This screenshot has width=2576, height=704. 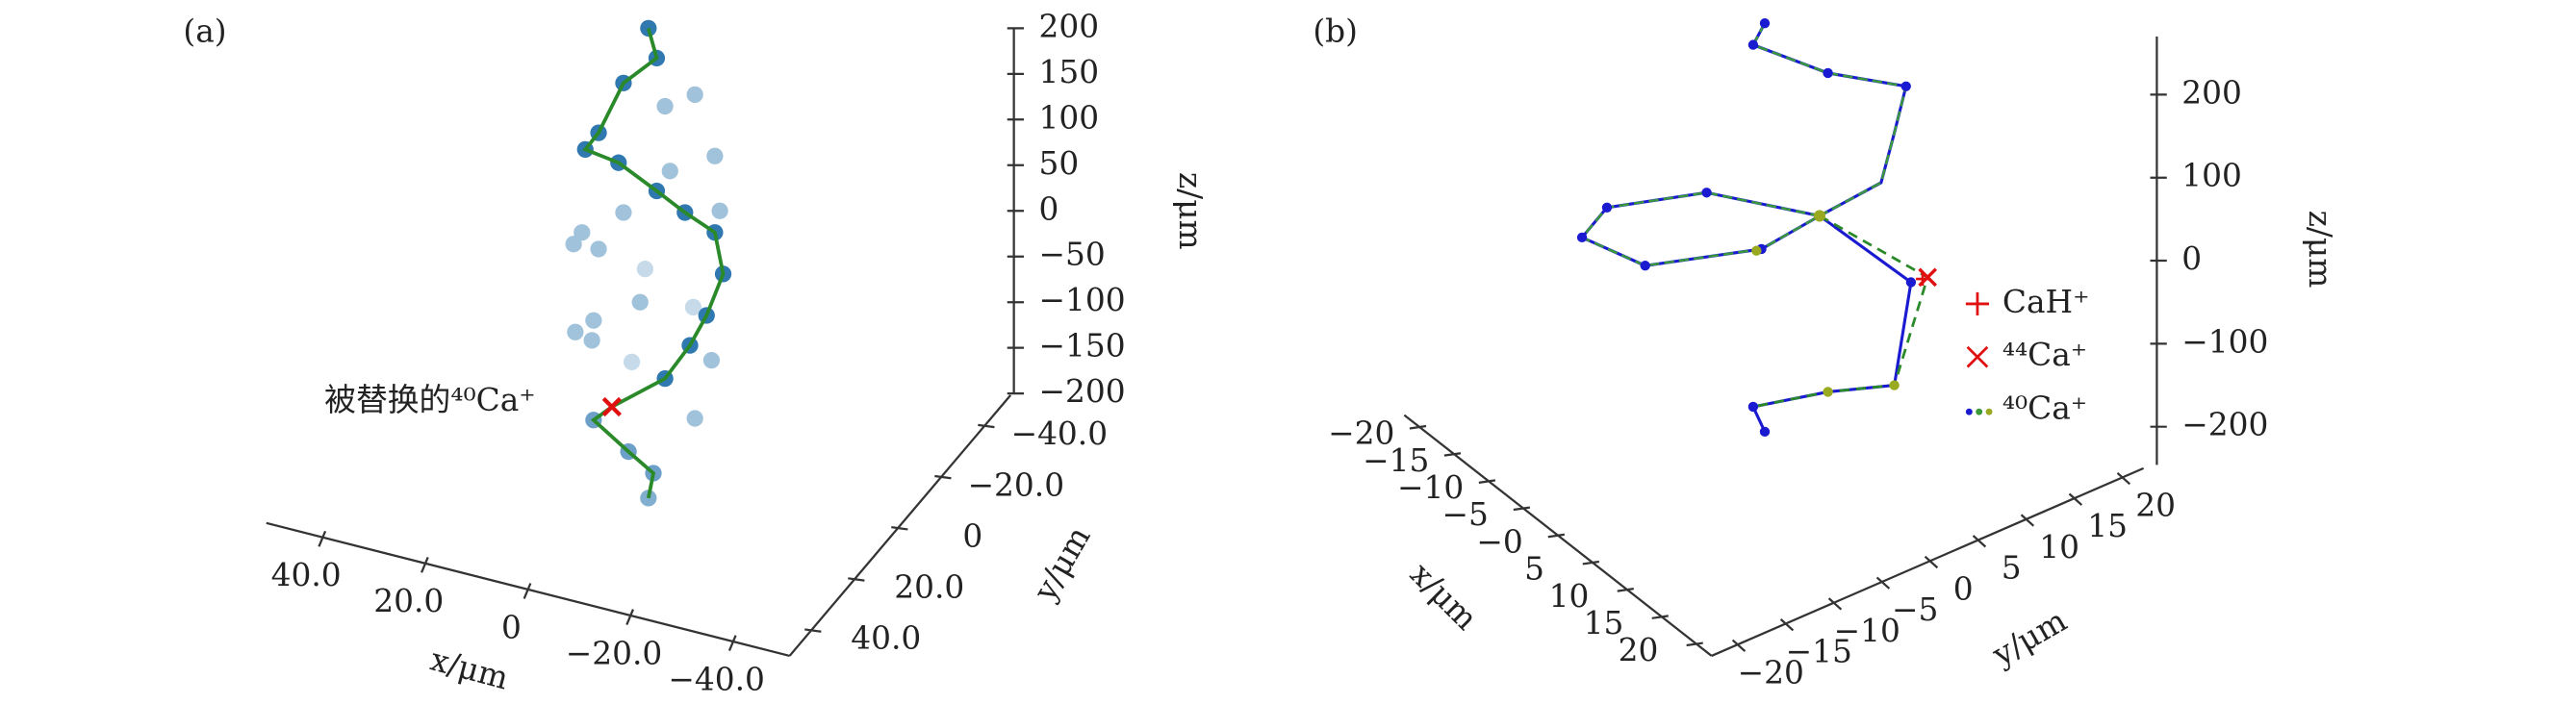 What do you see at coordinates (1499, 541) in the screenshot?
I see `tick-label: −0` at bounding box center [1499, 541].